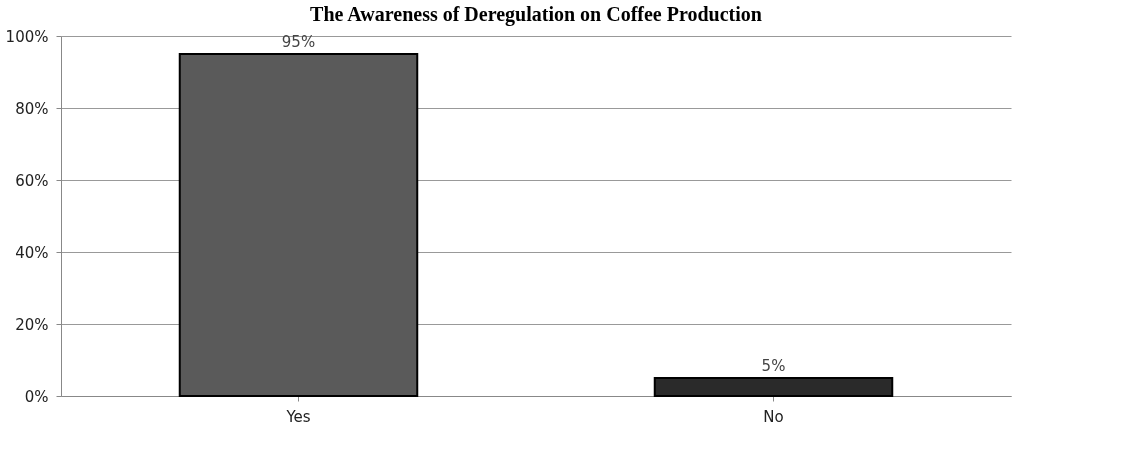 The height and width of the screenshot is (453, 1137). What do you see at coordinates (36, 396) in the screenshot?
I see `y-tick-label: 0%` at bounding box center [36, 396].